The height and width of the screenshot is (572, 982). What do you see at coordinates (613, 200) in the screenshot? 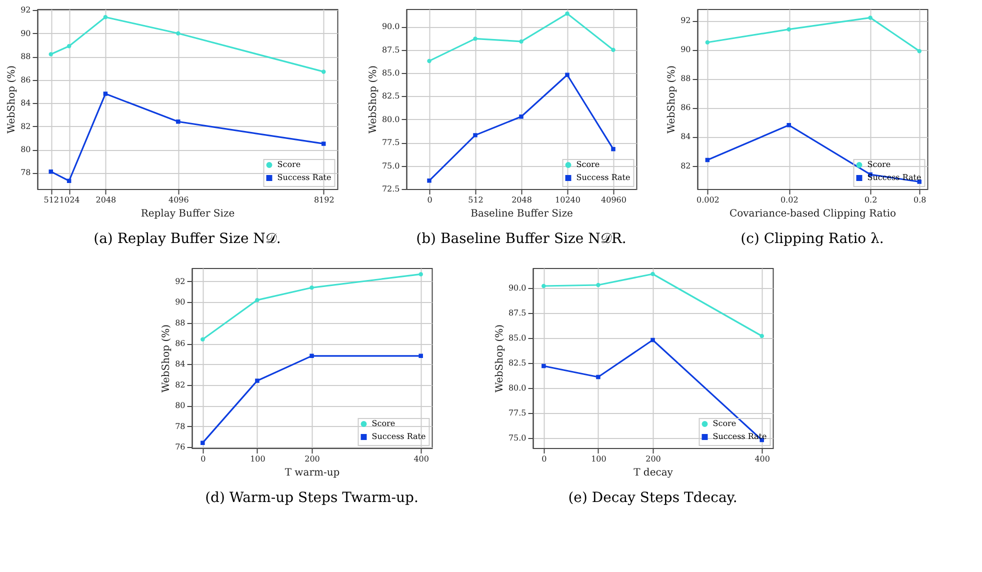
I see `x-tick-label: 40960` at bounding box center [613, 200].